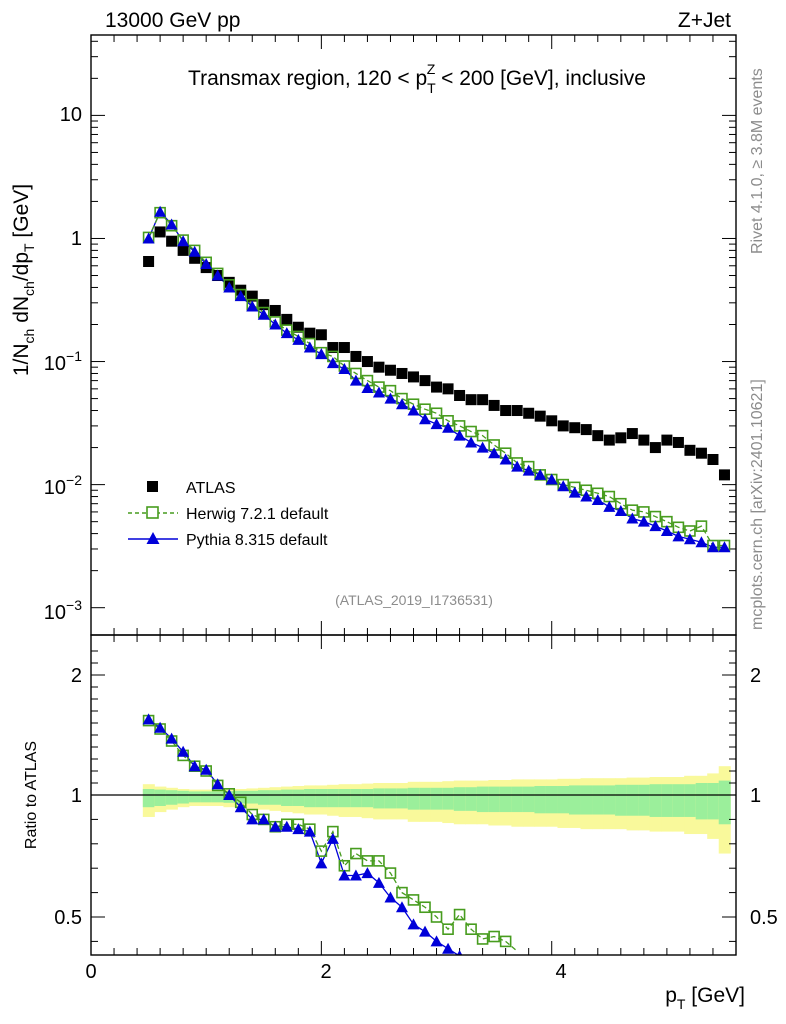 The height and width of the screenshot is (1024, 786). Describe the element at coordinates (76, 676) in the screenshot. I see `ratio-ytick-label-left-2: 2` at that location.